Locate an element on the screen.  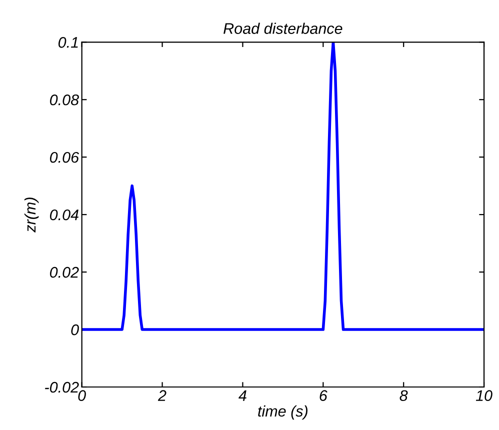
y-tick-label: 0.08 is located at coordinates (64, 100).